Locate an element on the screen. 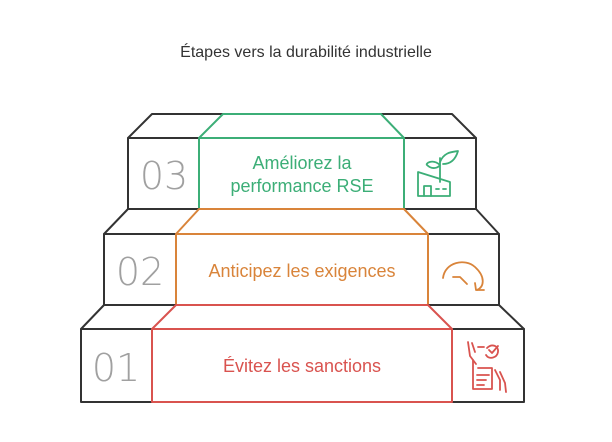  green-factory-plant-icon is located at coordinates (438, 173).